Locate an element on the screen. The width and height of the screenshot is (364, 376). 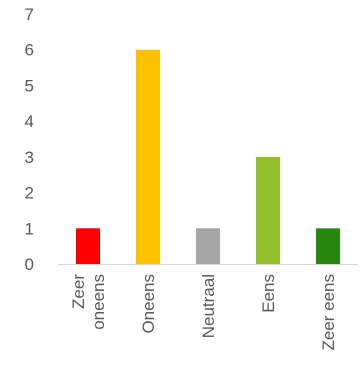
x-tick-label: oneens is located at coordinates (98, 302).